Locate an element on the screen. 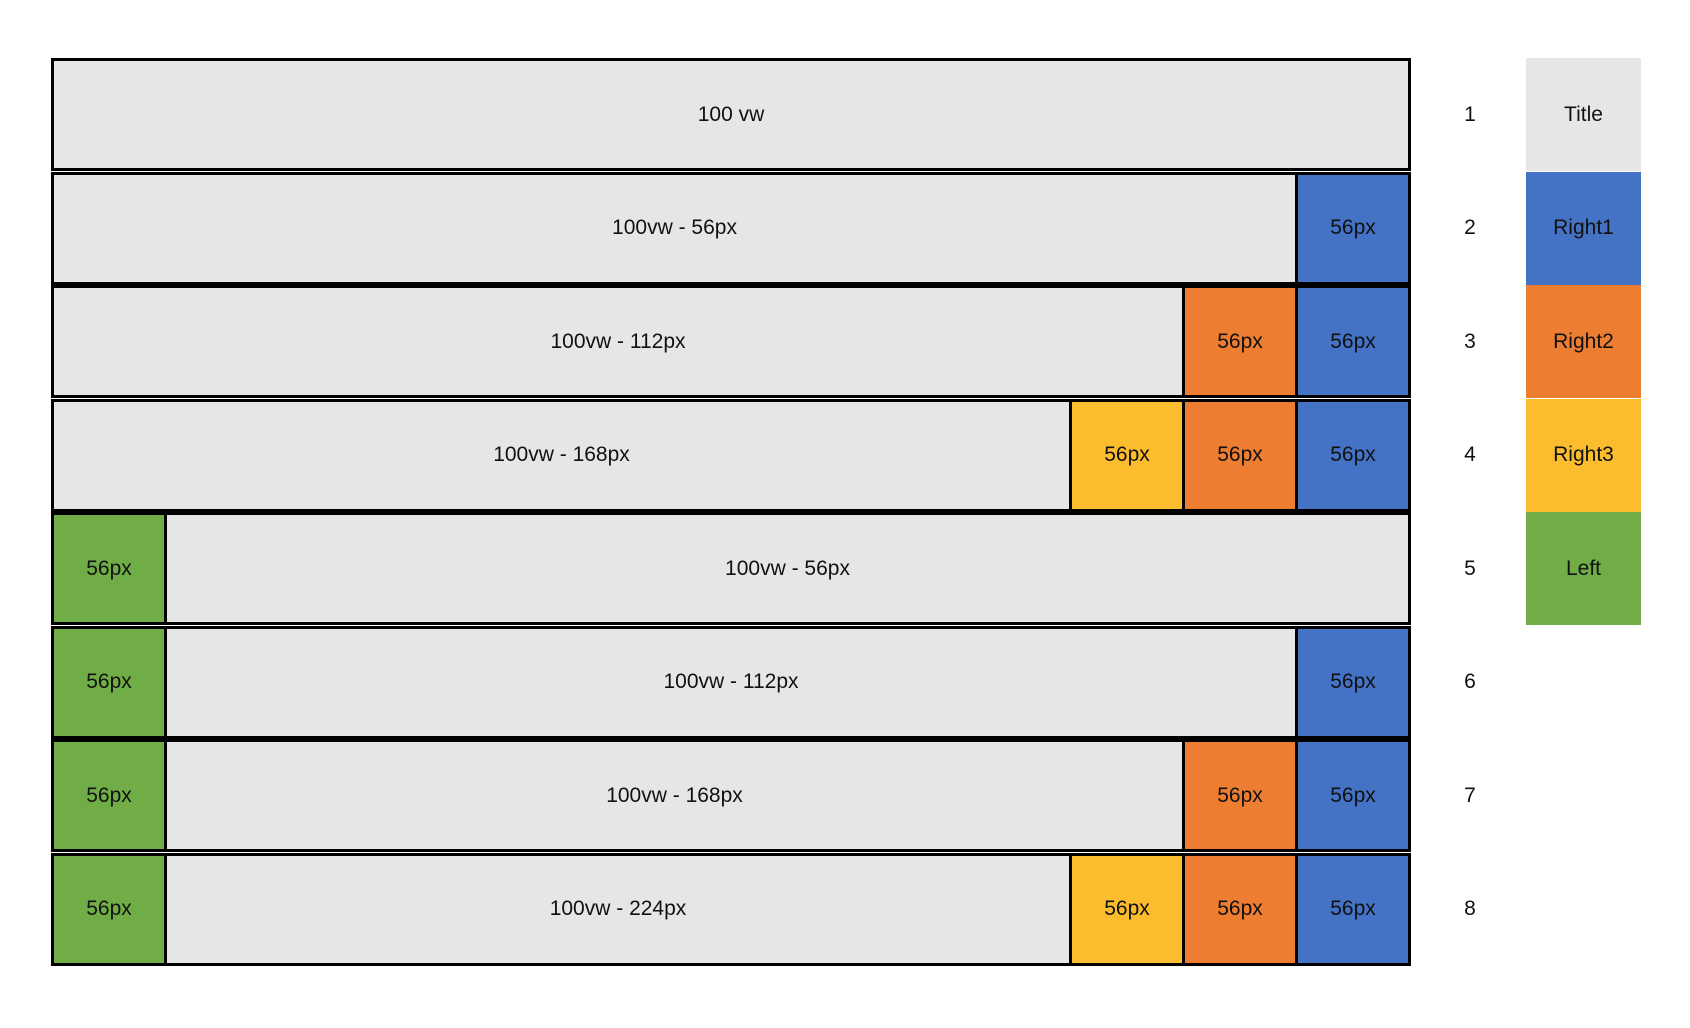  legend-swatch-left: Left is located at coordinates (1583, 568).